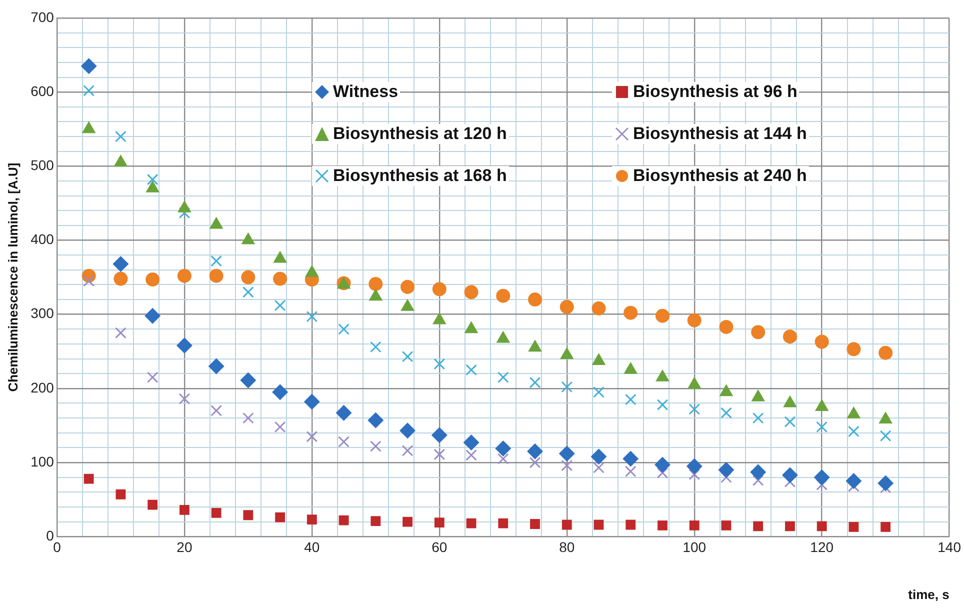 The width and height of the screenshot is (964, 611). What do you see at coordinates (42, 387) in the screenshot?
I see `y-tick-label: 200` at bounding box center [42, 387].